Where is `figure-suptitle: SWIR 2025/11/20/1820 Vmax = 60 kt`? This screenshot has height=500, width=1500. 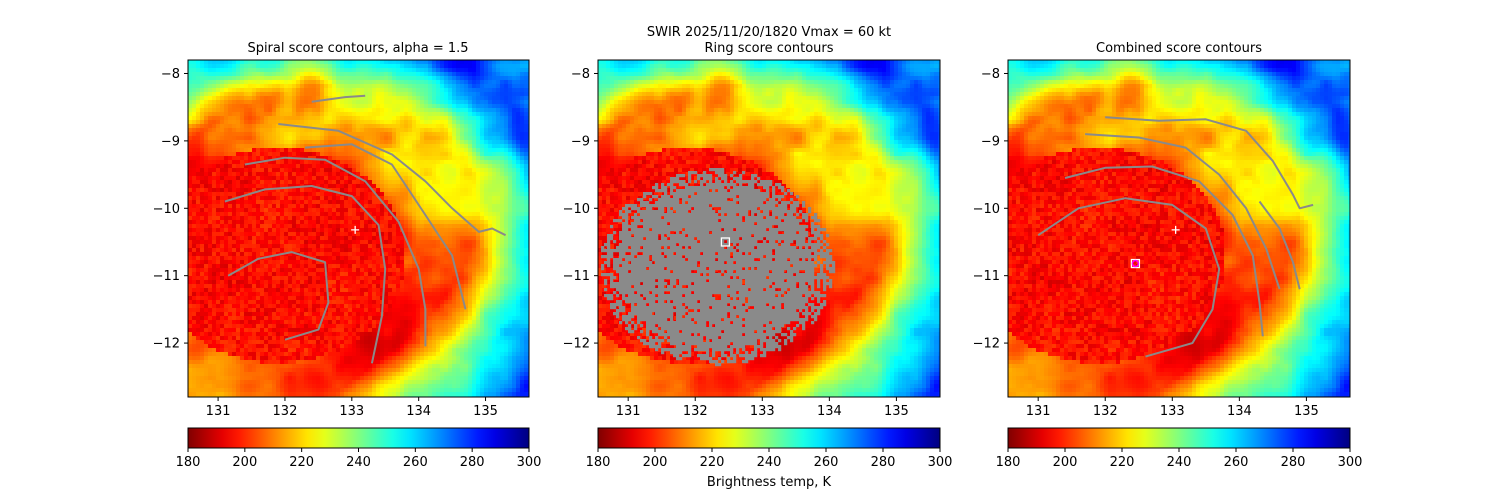 figure-suptitle: SWIR 2025/11/20/1820 Vmax = 60 kt is located at coordinates (769, 32).